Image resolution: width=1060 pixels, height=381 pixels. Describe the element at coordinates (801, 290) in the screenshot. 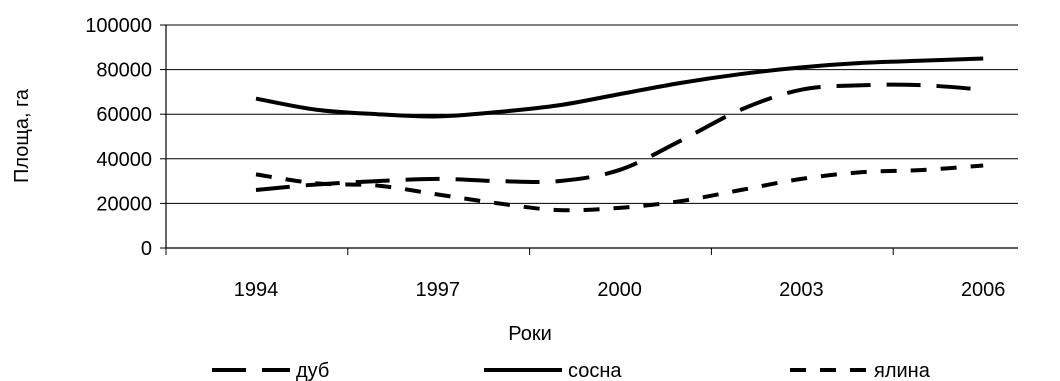

I see `x-tick-label: 2003` at that location.